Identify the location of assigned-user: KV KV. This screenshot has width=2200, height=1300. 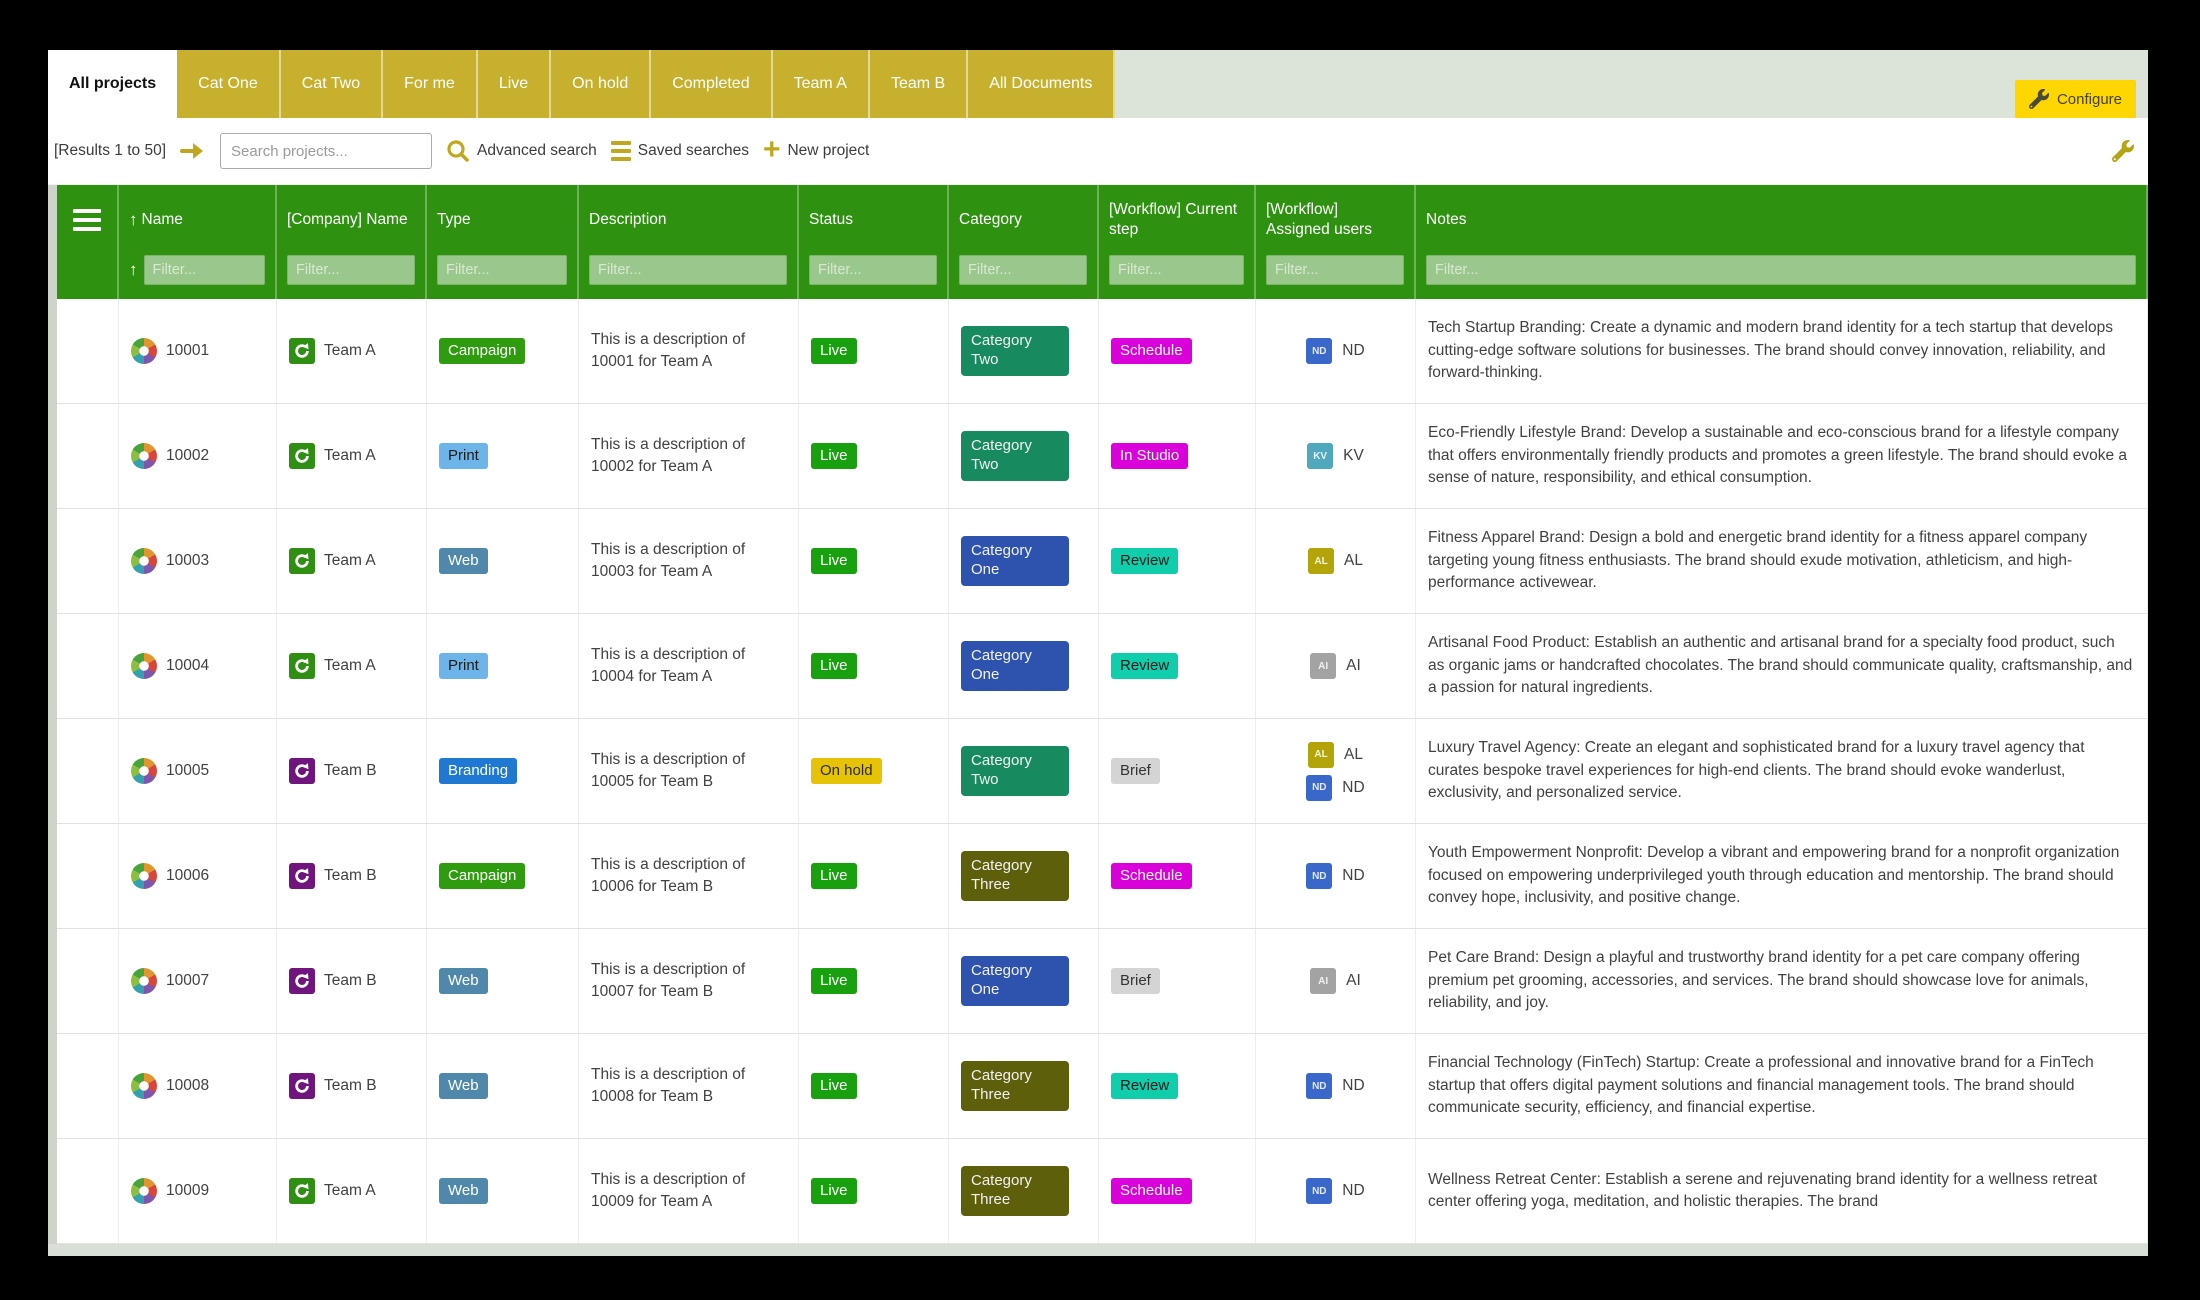
(1335, 456).